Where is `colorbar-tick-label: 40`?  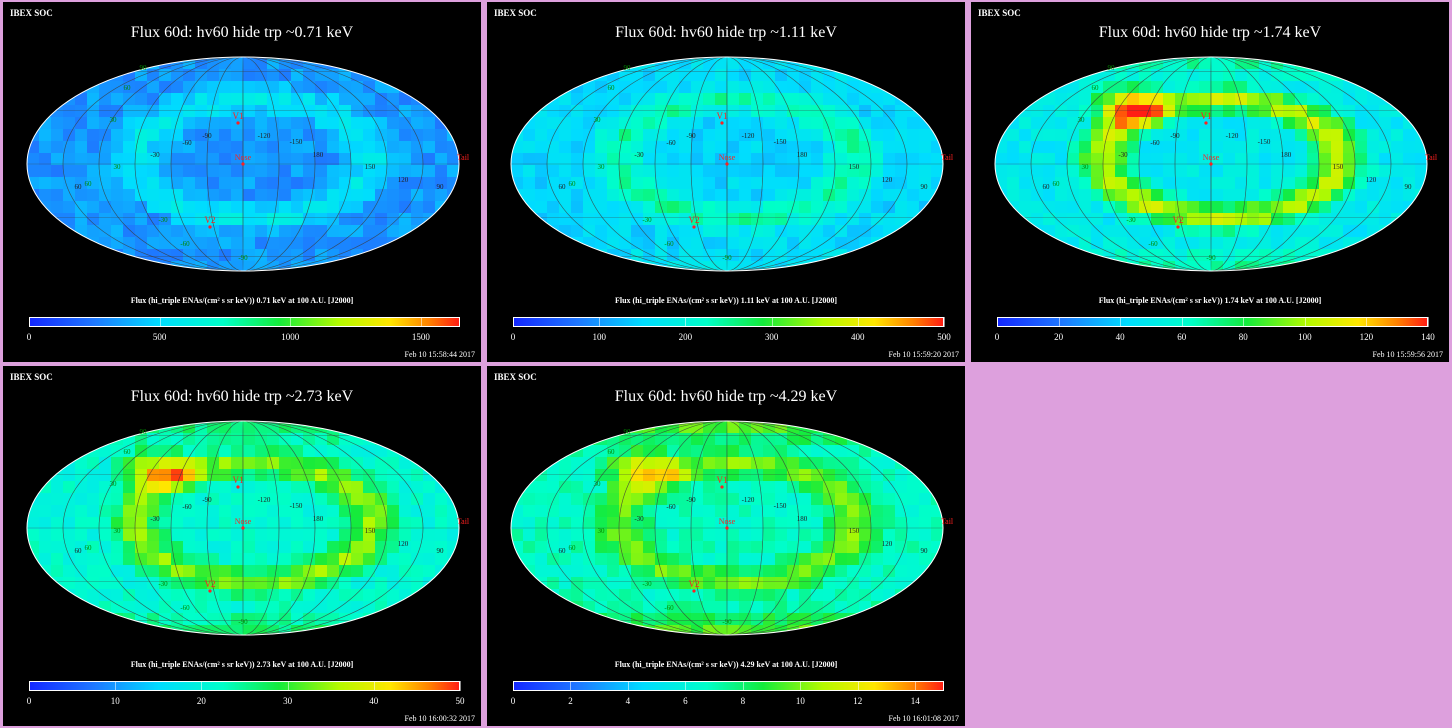 colorbar-tick-label: 40 is located at coordinates (374, 701).